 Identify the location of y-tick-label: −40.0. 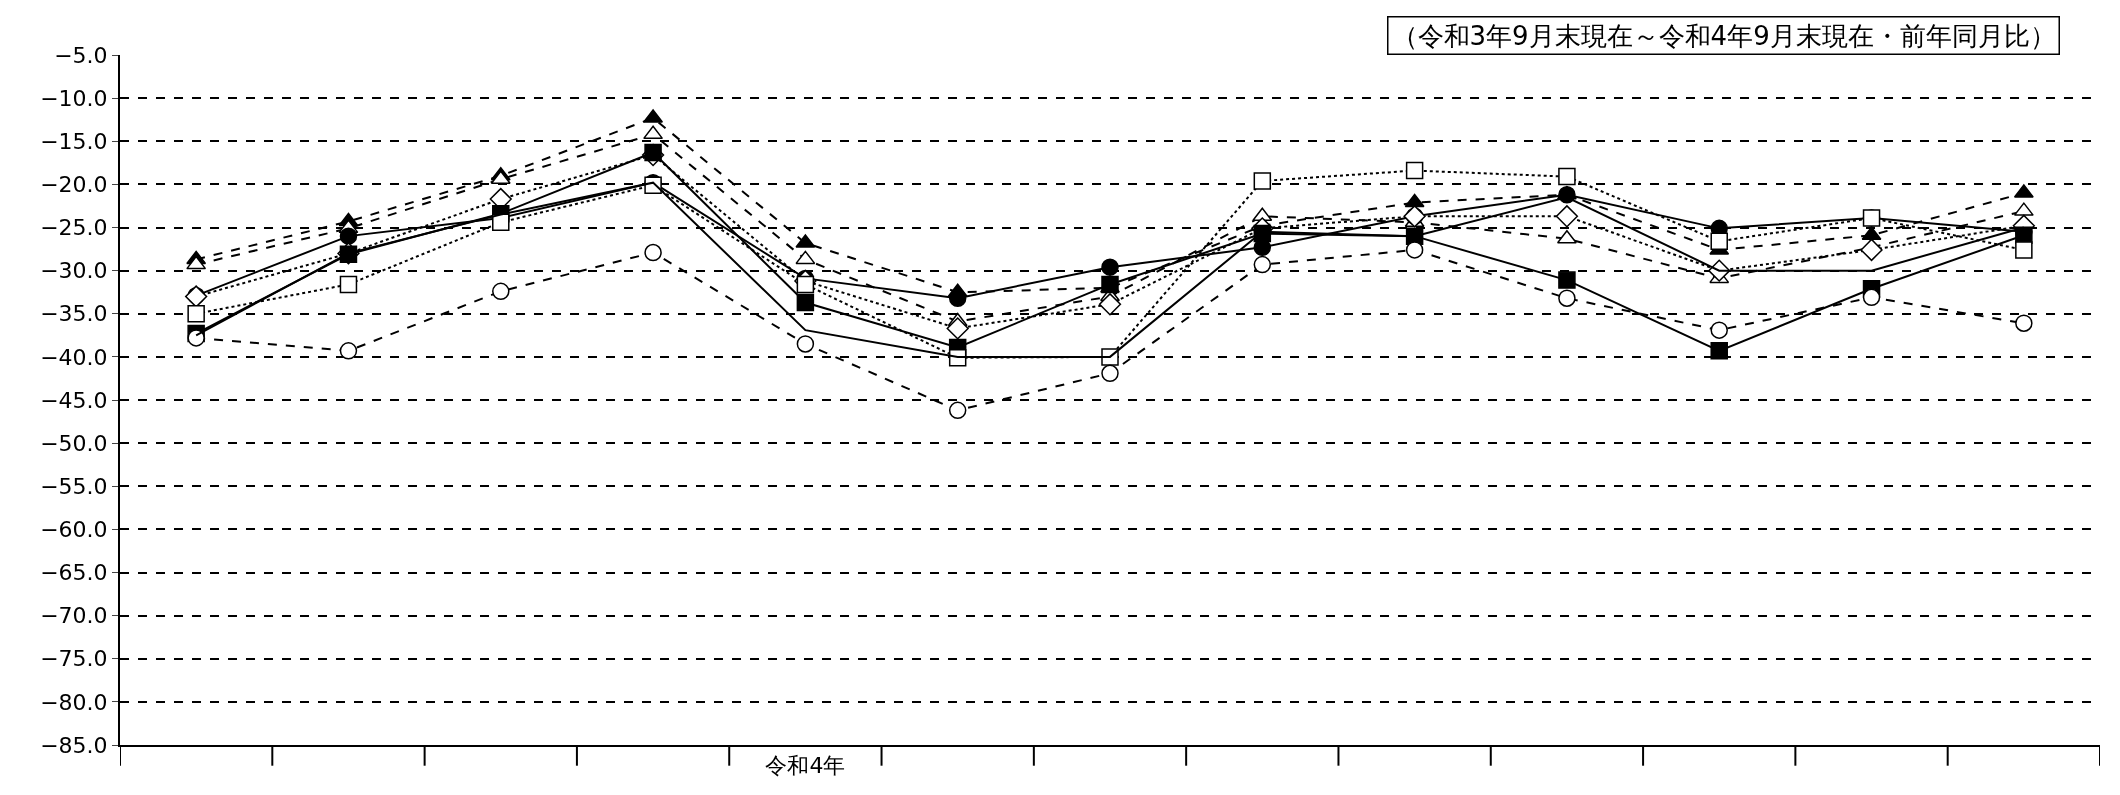
(74, 357).